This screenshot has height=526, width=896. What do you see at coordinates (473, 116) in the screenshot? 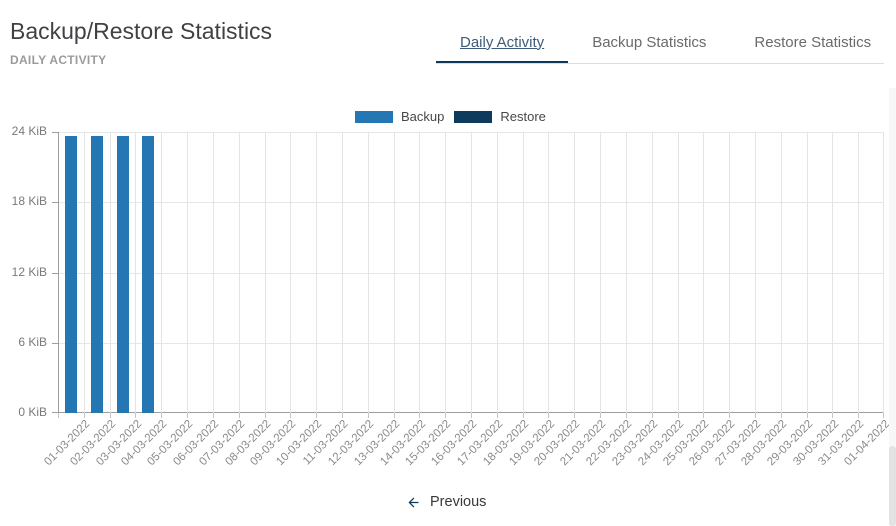
I see `legend-swatch-restore` at bounding box center [473, 116].